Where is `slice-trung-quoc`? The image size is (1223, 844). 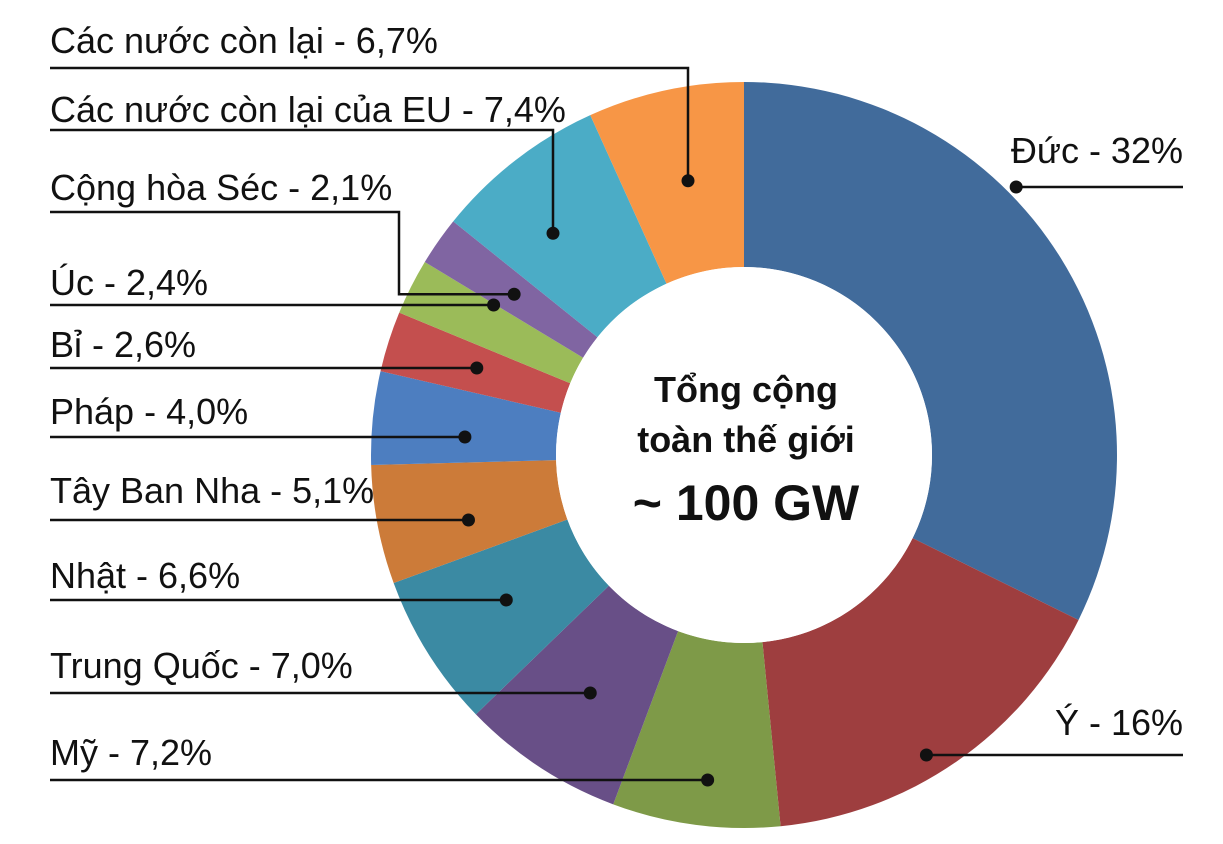
slice-trung-quoc is located at coordinates (577, 695).